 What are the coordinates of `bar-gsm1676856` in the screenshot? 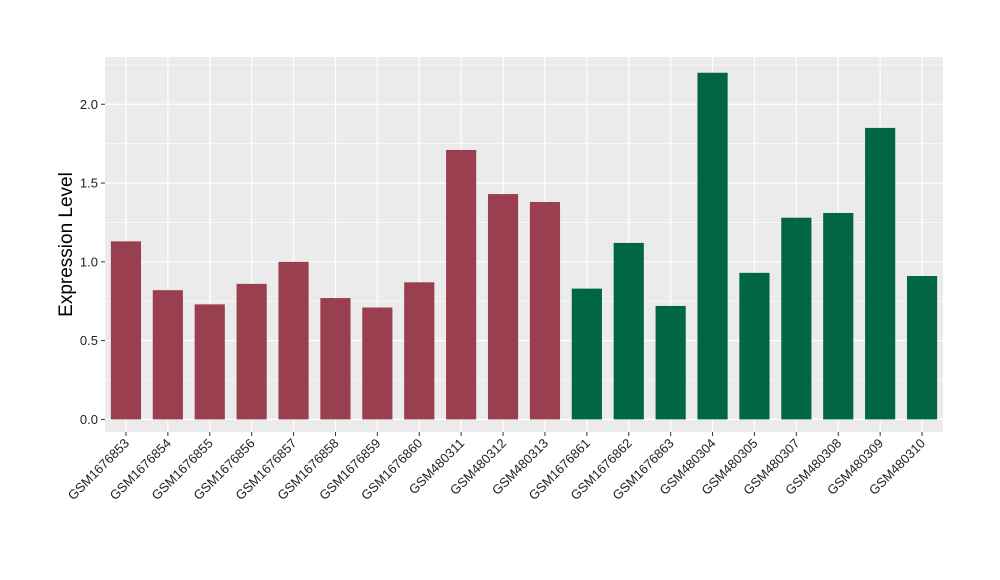 It's located at (251, 351).